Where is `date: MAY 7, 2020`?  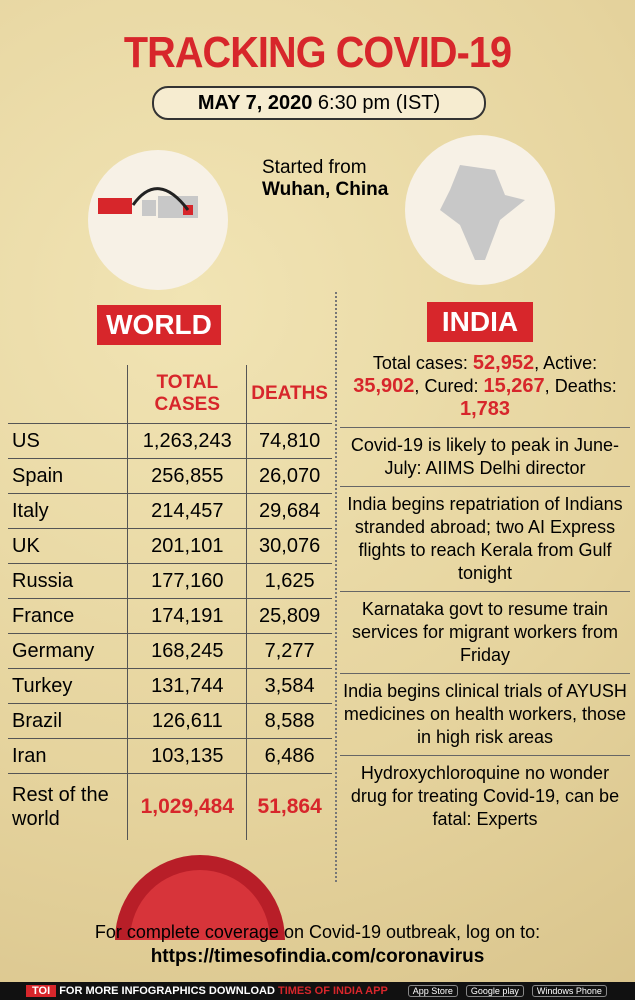
date: MAY 7, 2020 is located at coordinates (255, 103).